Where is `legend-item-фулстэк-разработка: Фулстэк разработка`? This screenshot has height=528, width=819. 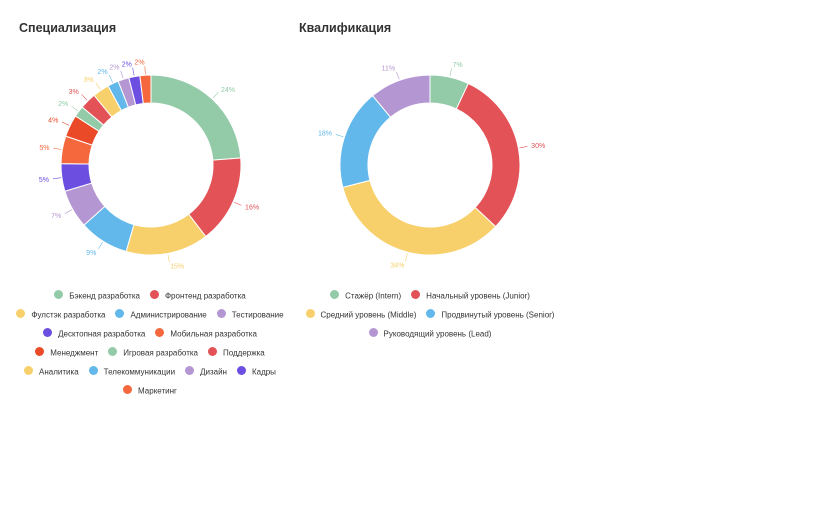
legend-item-фулстэк-разработка: Фулстэк разработка is located at coordinates (60, 314).